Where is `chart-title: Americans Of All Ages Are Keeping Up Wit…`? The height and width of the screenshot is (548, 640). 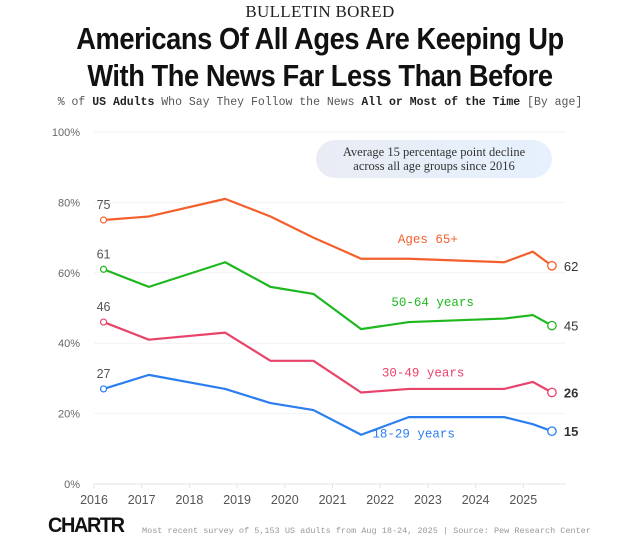 chart-title: Americans Of All Ages Are Keeping Up Wit… is located at coordinates (319, 57).